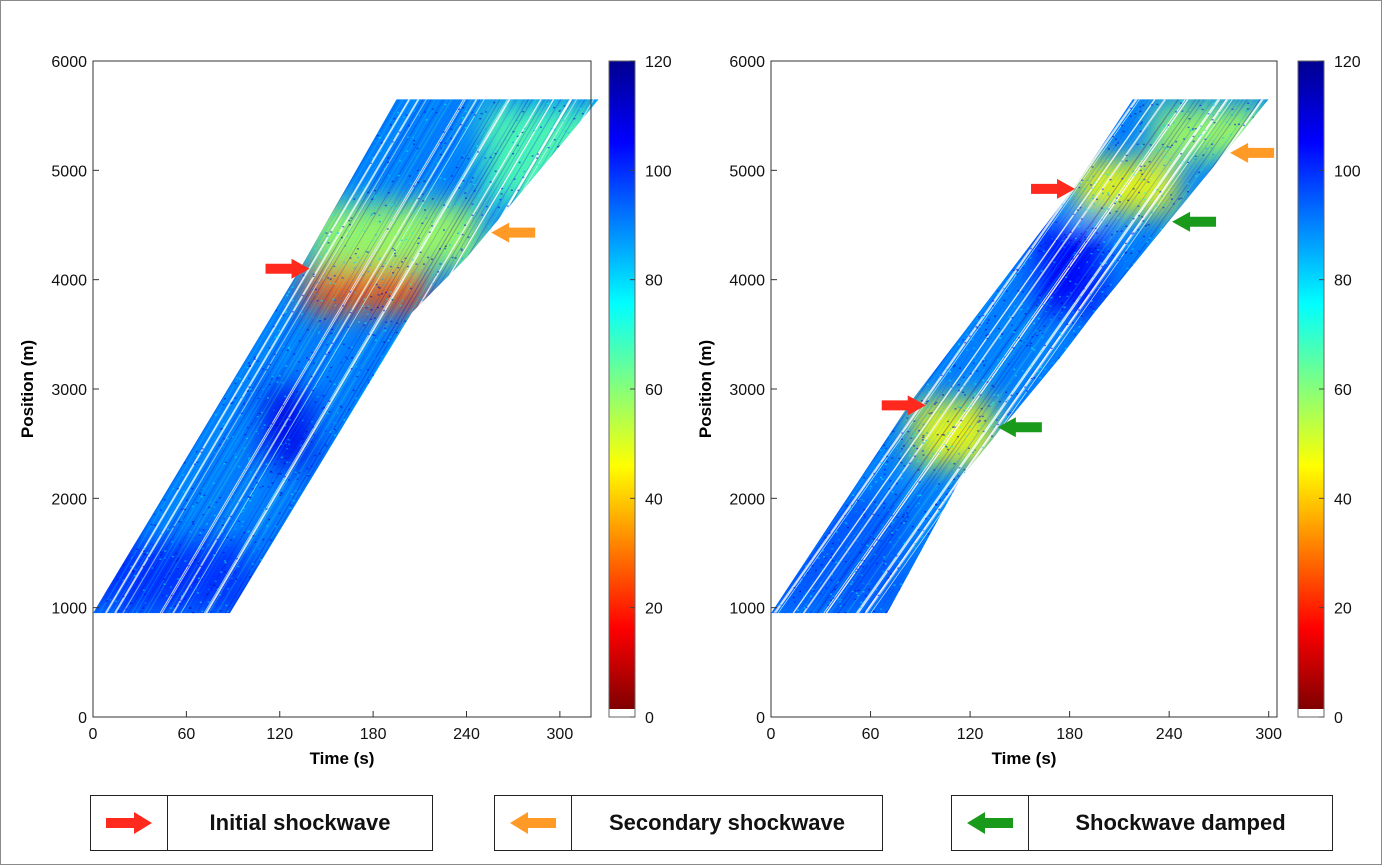  What do you see at coordinates (1343, 281) in the screenshot?
I see `colorbar-tick-label: 80` at bounding box center [1343, 281].